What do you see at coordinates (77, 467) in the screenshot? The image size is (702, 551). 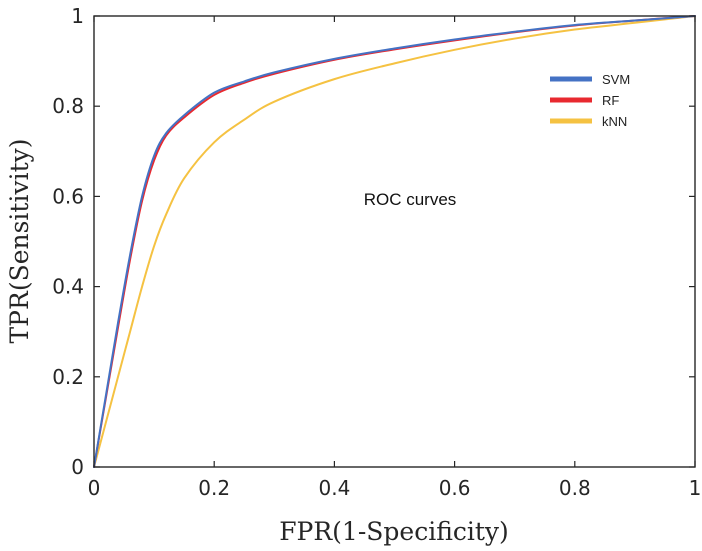 I see `y-tick-label: 0` at bounding box center [77, 467].